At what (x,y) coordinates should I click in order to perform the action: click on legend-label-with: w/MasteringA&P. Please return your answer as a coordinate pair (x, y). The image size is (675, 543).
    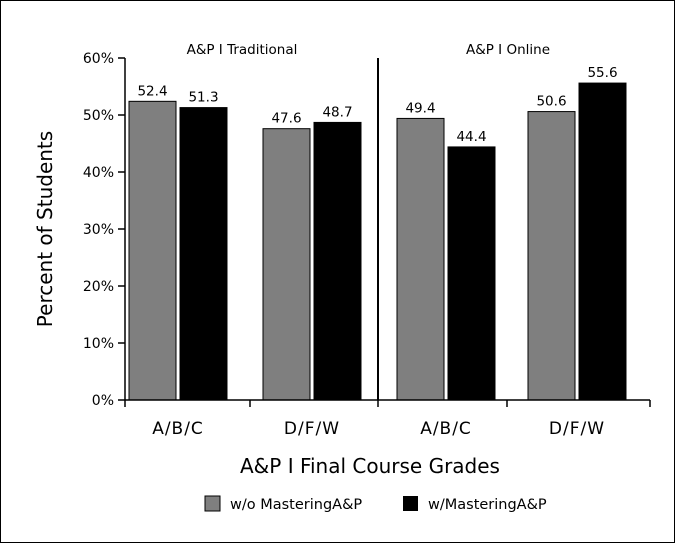
    Looking at the image, I should click on (487, 505).